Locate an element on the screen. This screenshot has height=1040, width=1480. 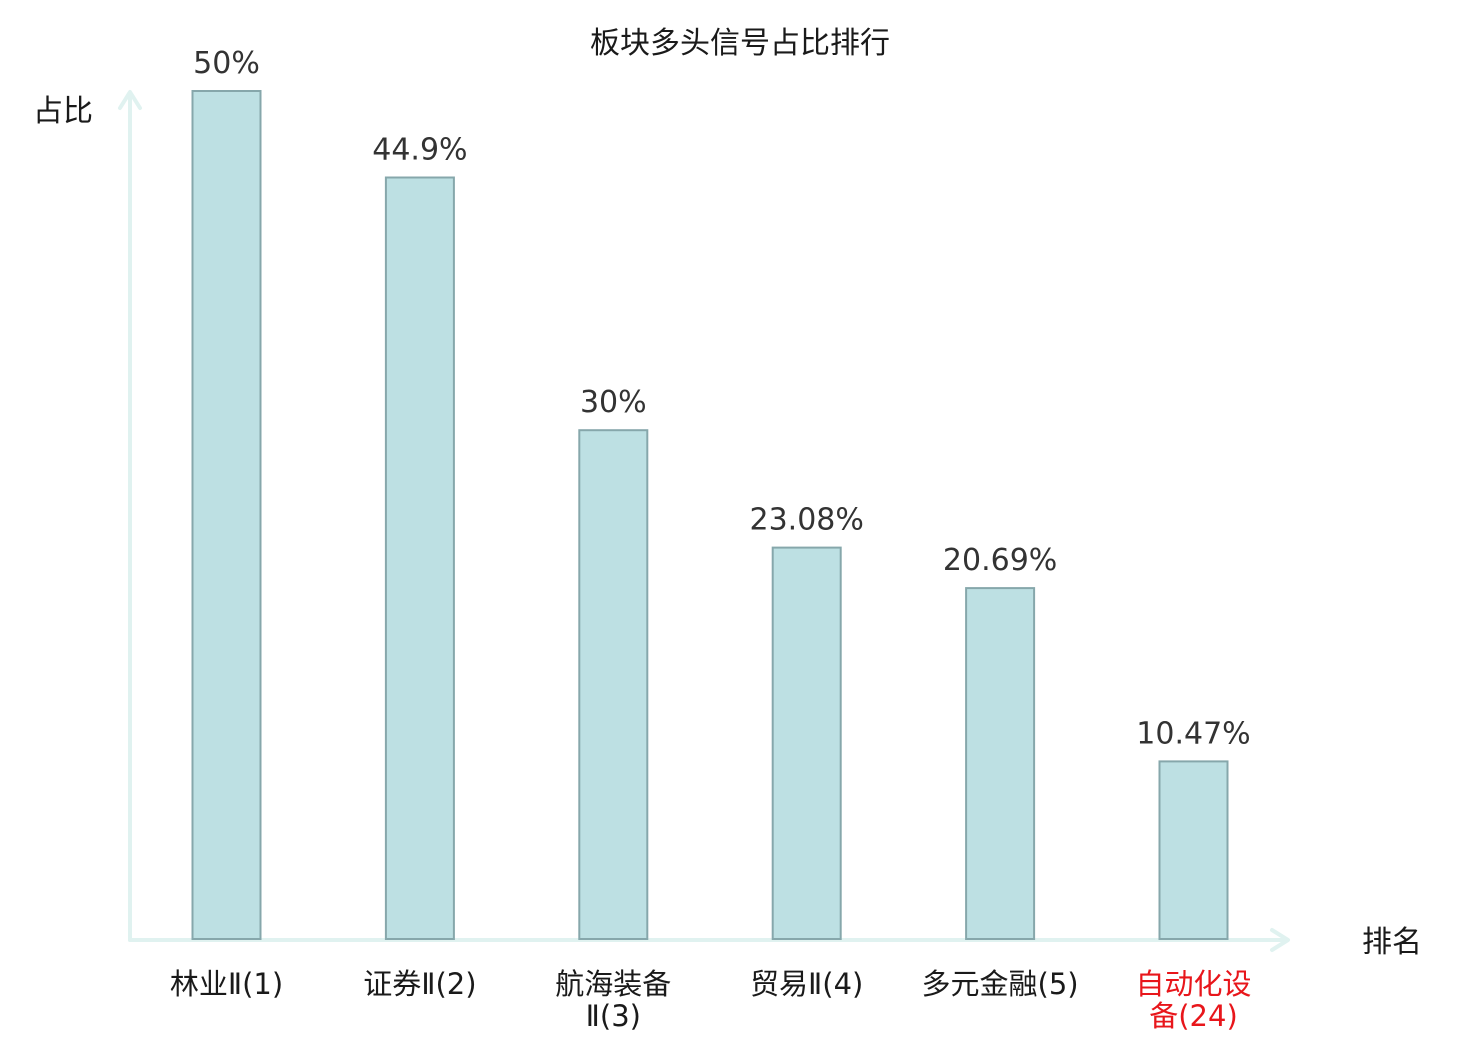
category-label-line: Ⅱ(3) is located at coordinates (613, 1016).